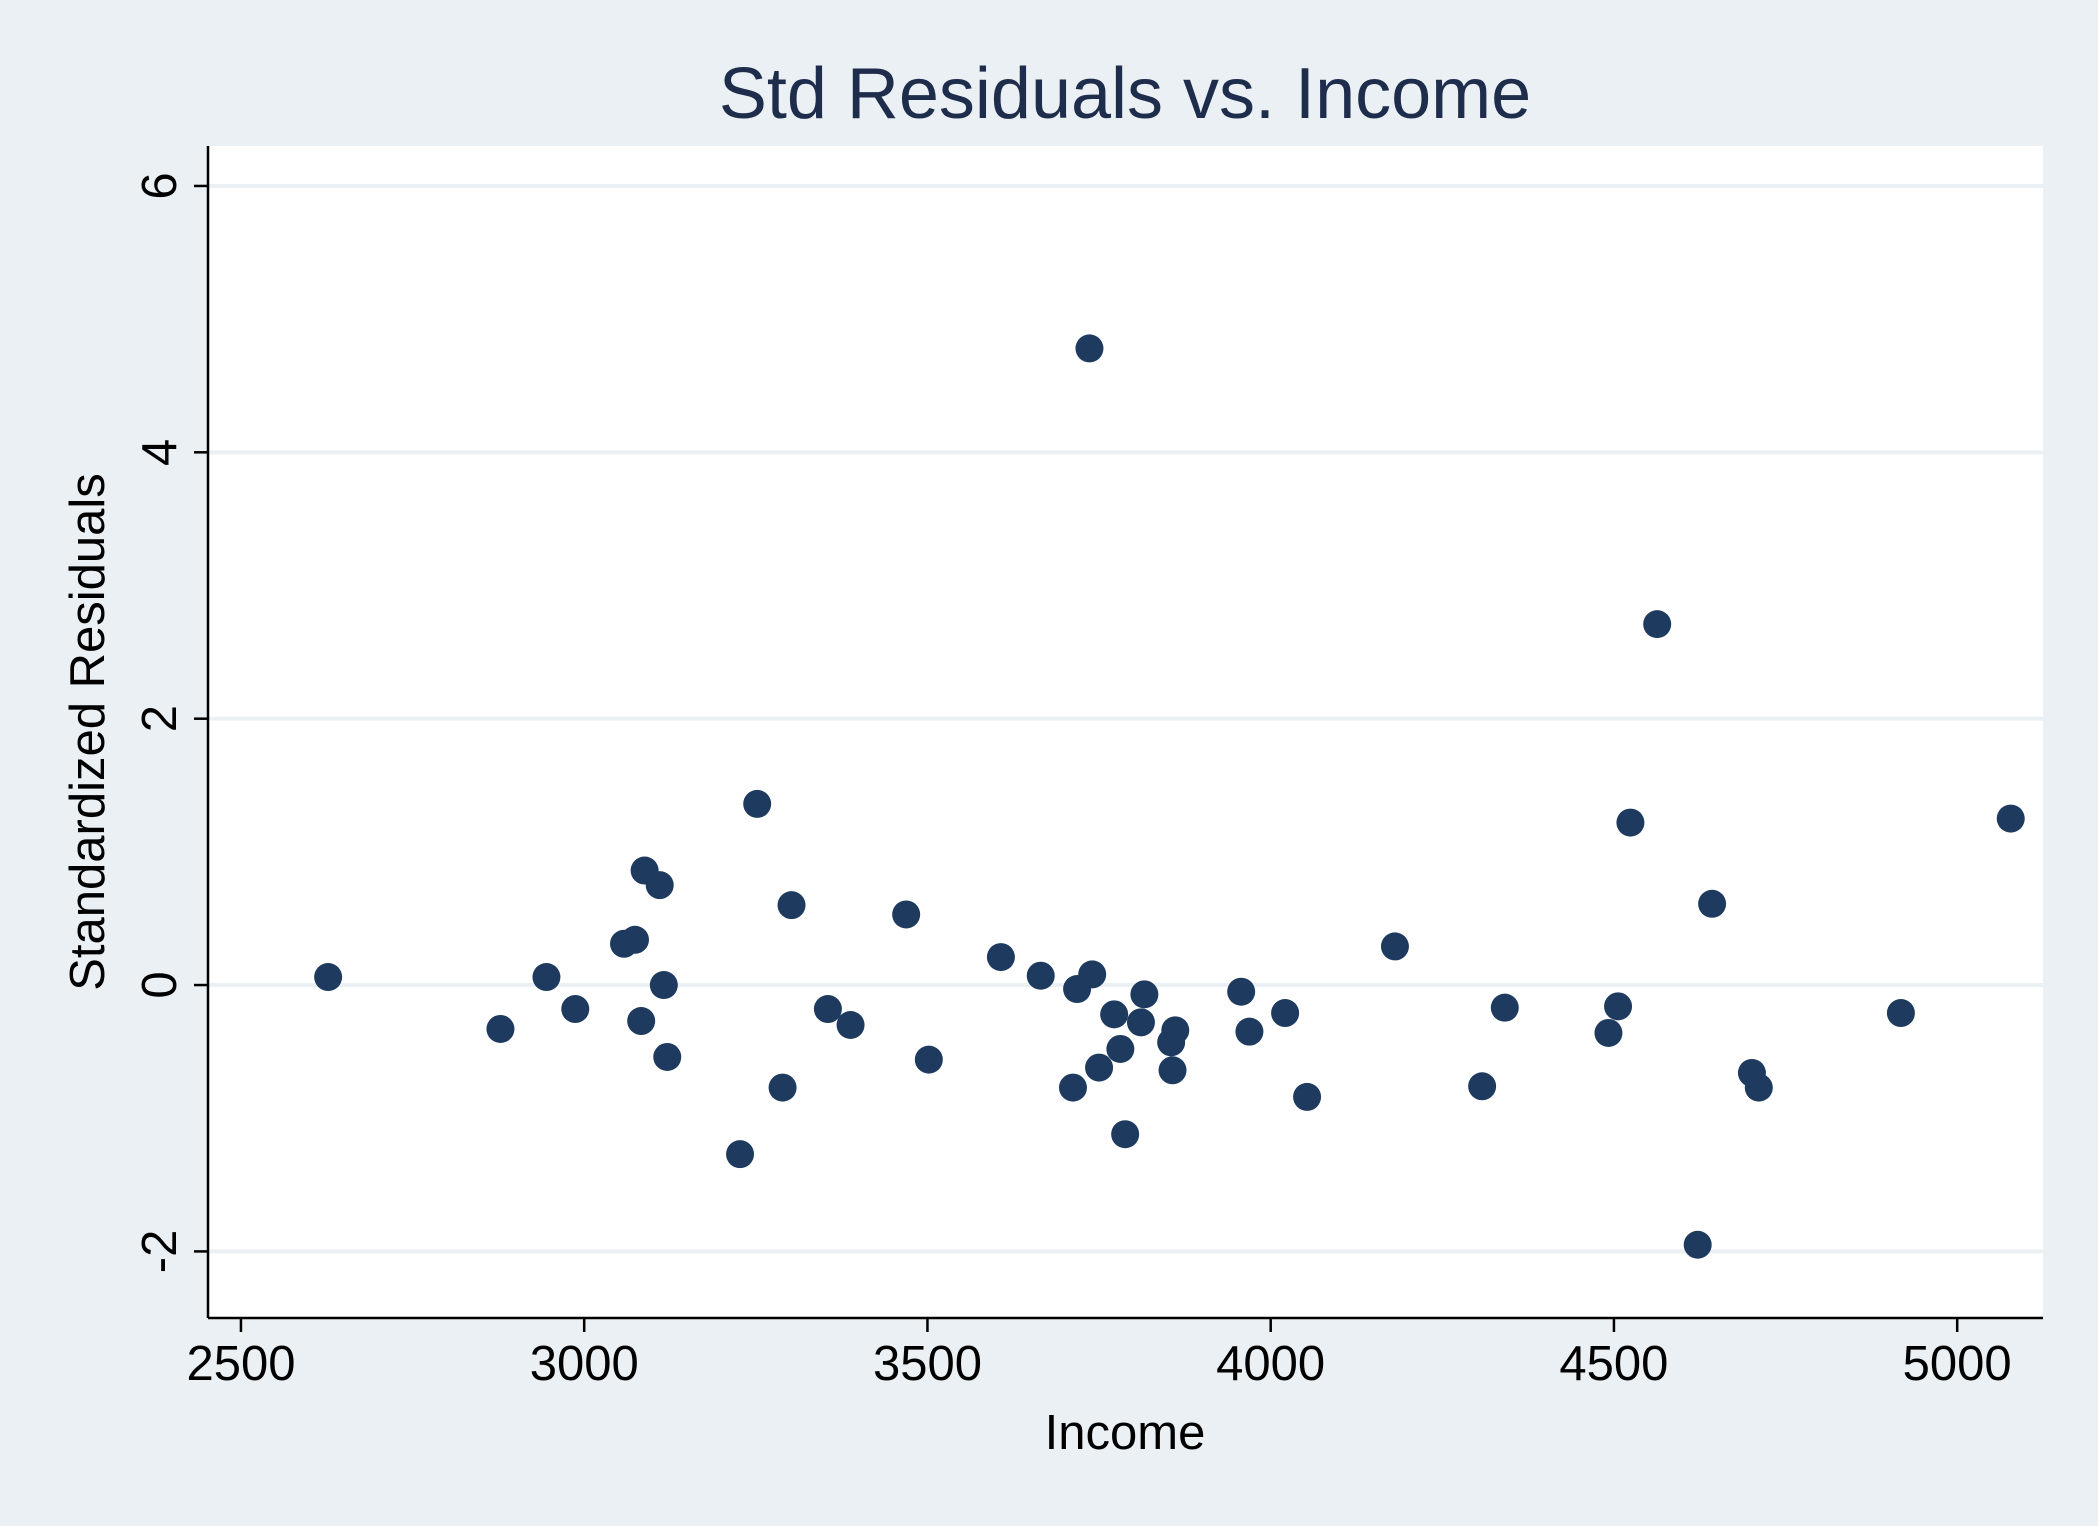 The height and width of the screenshot is (1526, 2098). I want to click on x-tick-label-4500: 4500, so click(1613, 1364).